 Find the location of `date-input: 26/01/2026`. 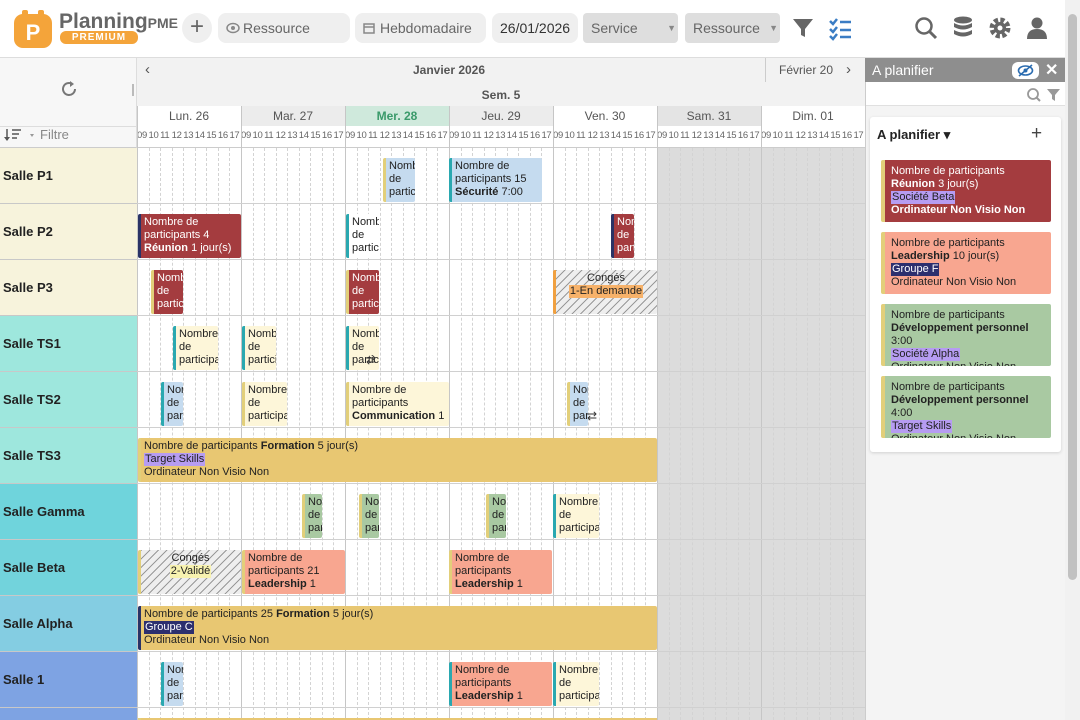

date-input: 26/01/2026 is located at coordinates (535, 28).